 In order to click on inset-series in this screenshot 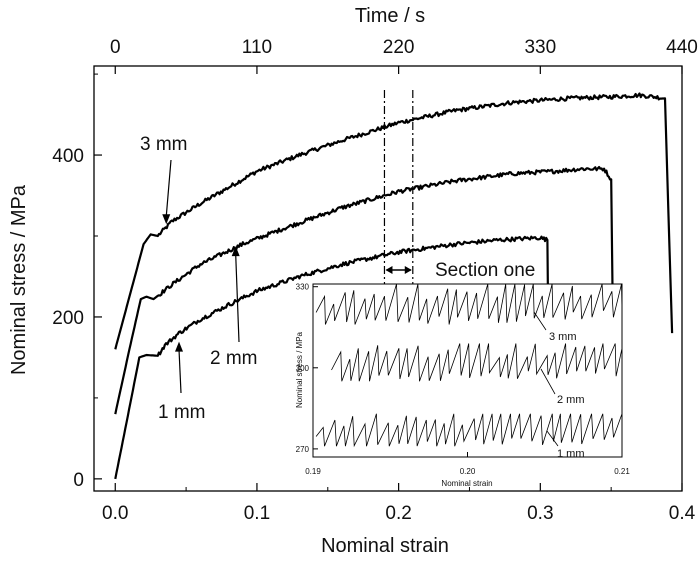, I will do `click(469, 365)`.